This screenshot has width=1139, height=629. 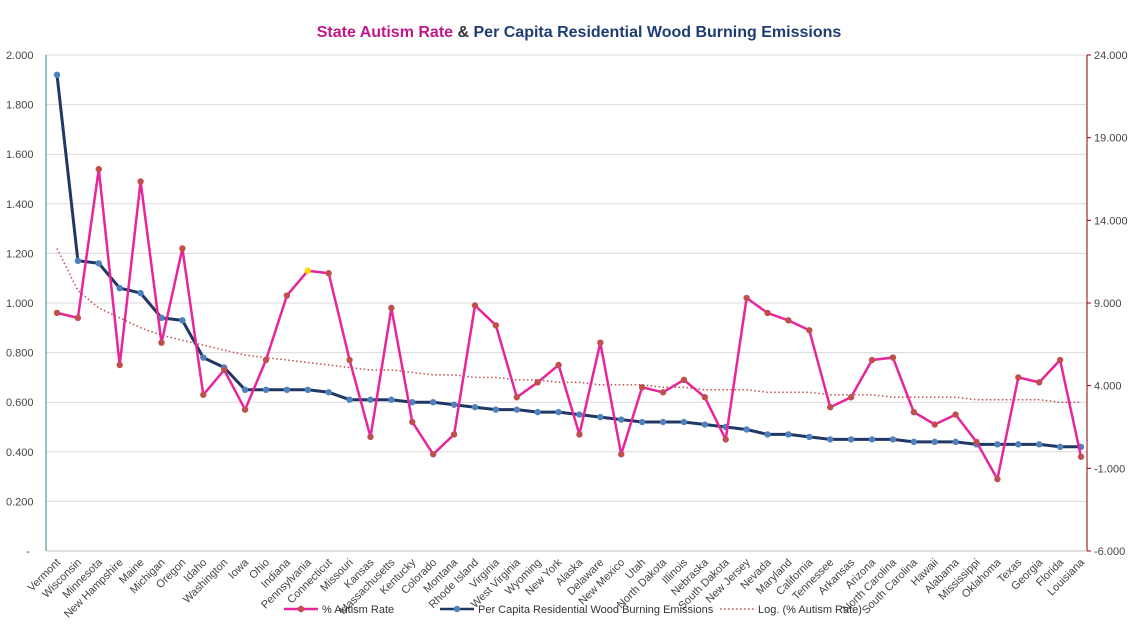 What do you see at coordinates (20, 304) in the screenshot?
I see `y-left-tick-label: 1.000` at bounding box center [20, 304].